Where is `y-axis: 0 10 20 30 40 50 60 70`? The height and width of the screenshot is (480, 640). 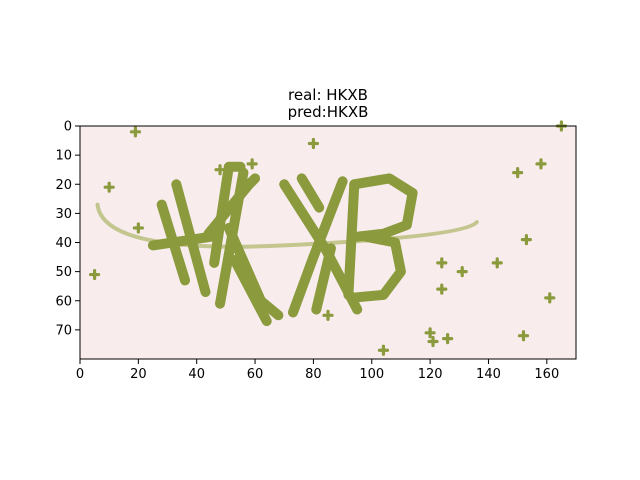 y-axis: 0 10 20 30 40 50 60 70 is located at coordinates (67, 229).